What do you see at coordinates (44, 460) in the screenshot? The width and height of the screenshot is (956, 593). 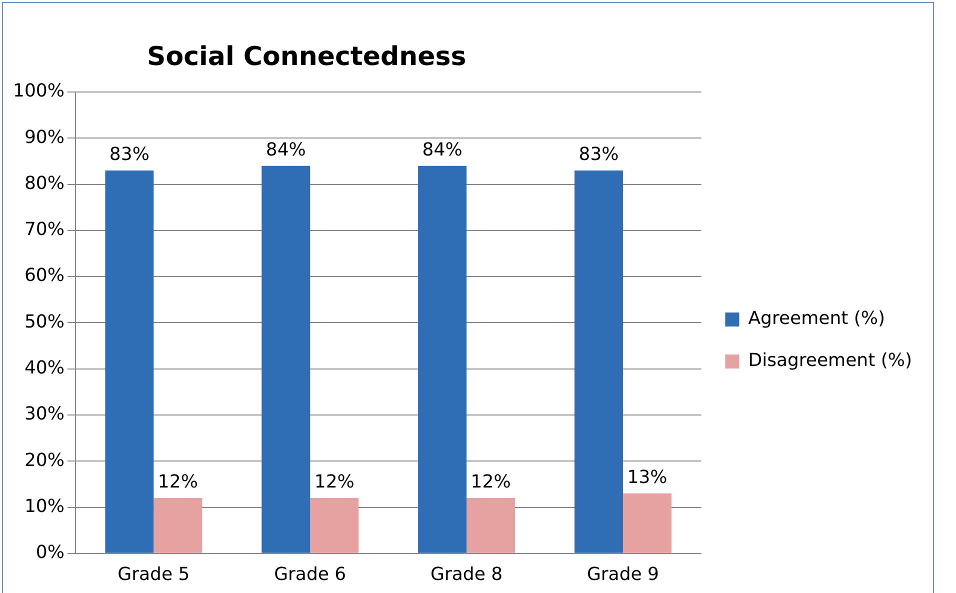 I see `y-tick-label: 20%` at bounding box center [44, 460].